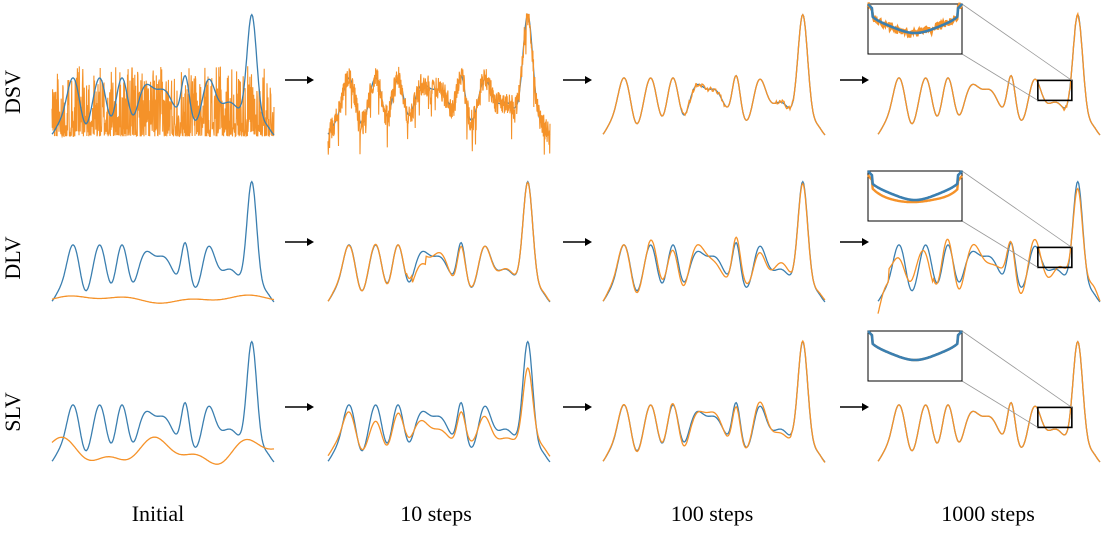 Image resolution: width=1104 pixels, height=539 pixels. What do you see at coordinates (712, 513) in the screenshot?
I see `column-label-100-steps: 100 steps` at bounding box center [712, 513].